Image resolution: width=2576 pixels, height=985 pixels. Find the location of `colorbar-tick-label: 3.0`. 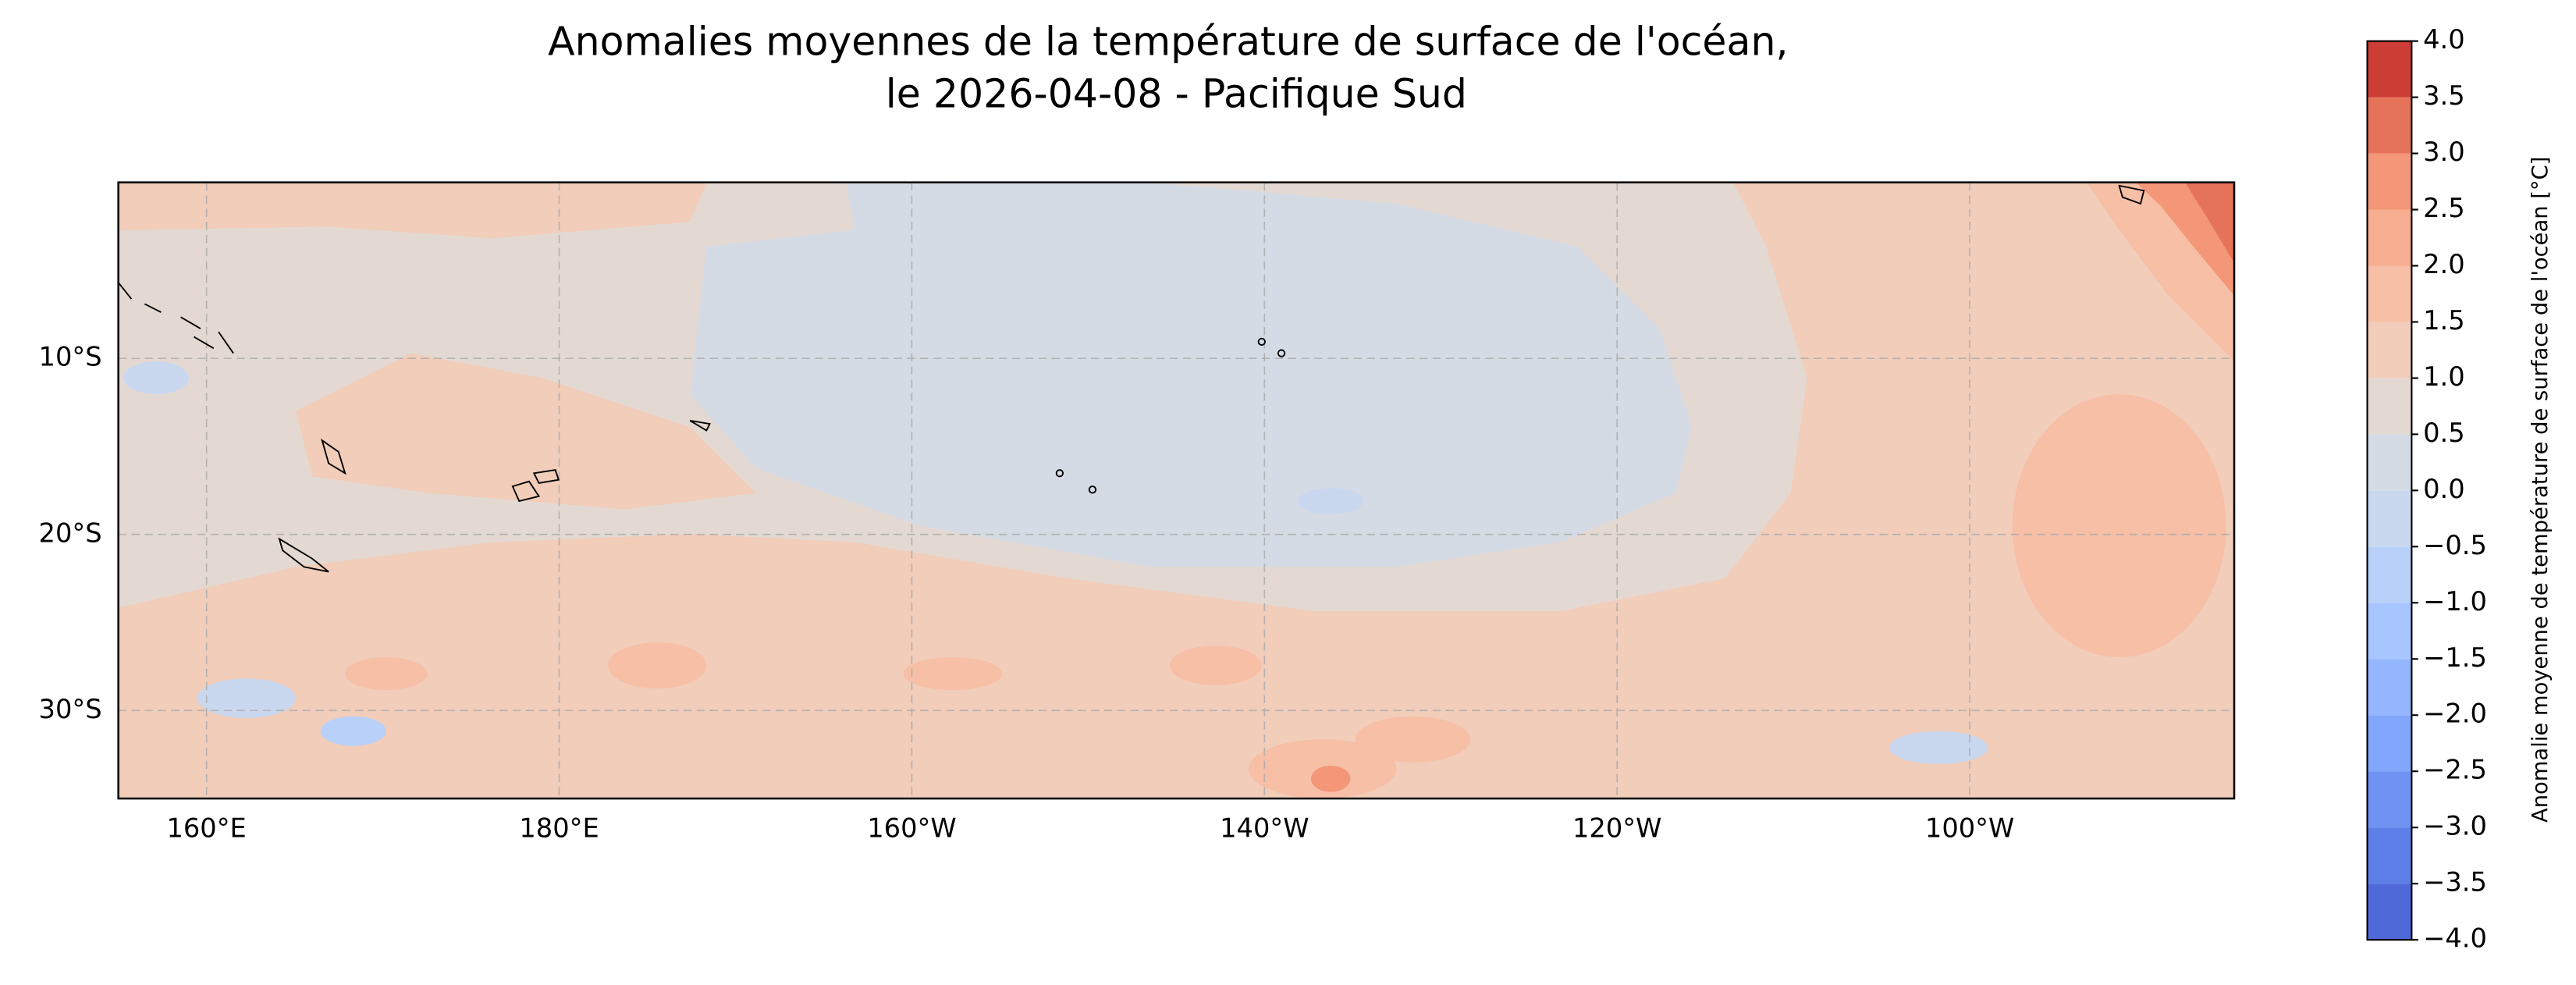

colorbar-tick-label: 3.0 is located at coordinates (2444, 152).